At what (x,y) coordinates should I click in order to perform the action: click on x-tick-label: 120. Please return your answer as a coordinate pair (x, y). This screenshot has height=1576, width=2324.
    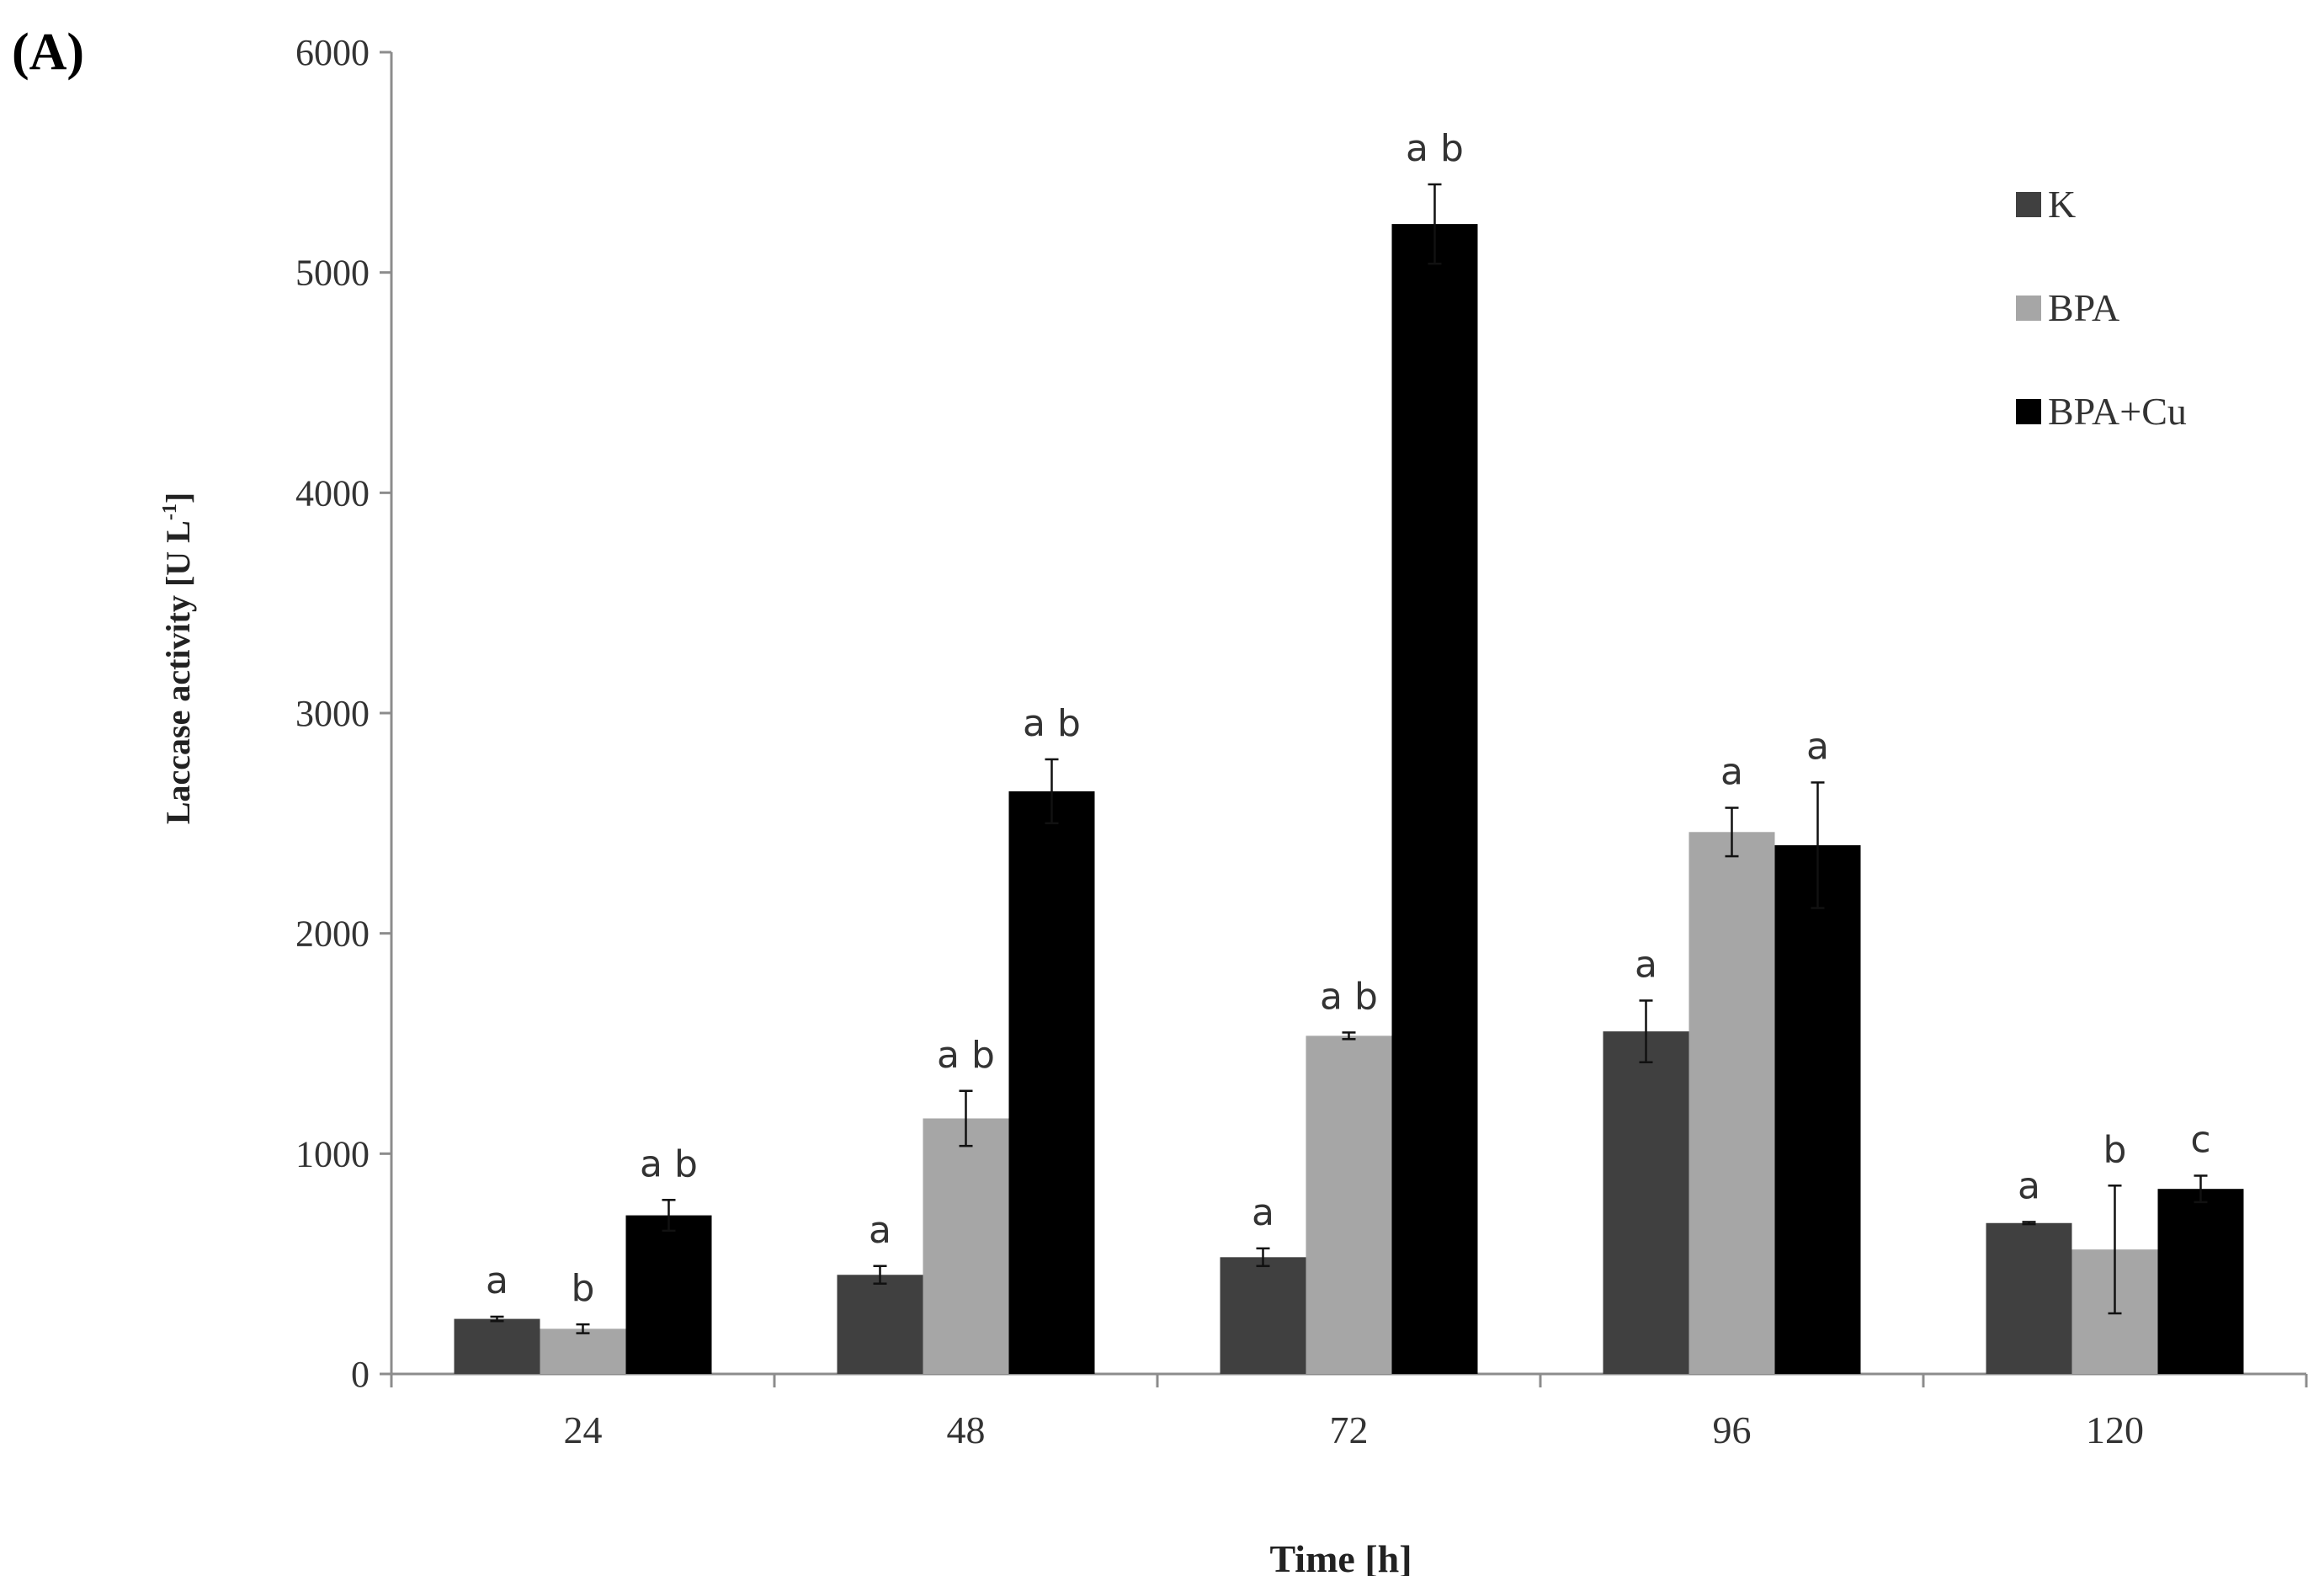
    Looking at the image, I should click on (2115, 1429).